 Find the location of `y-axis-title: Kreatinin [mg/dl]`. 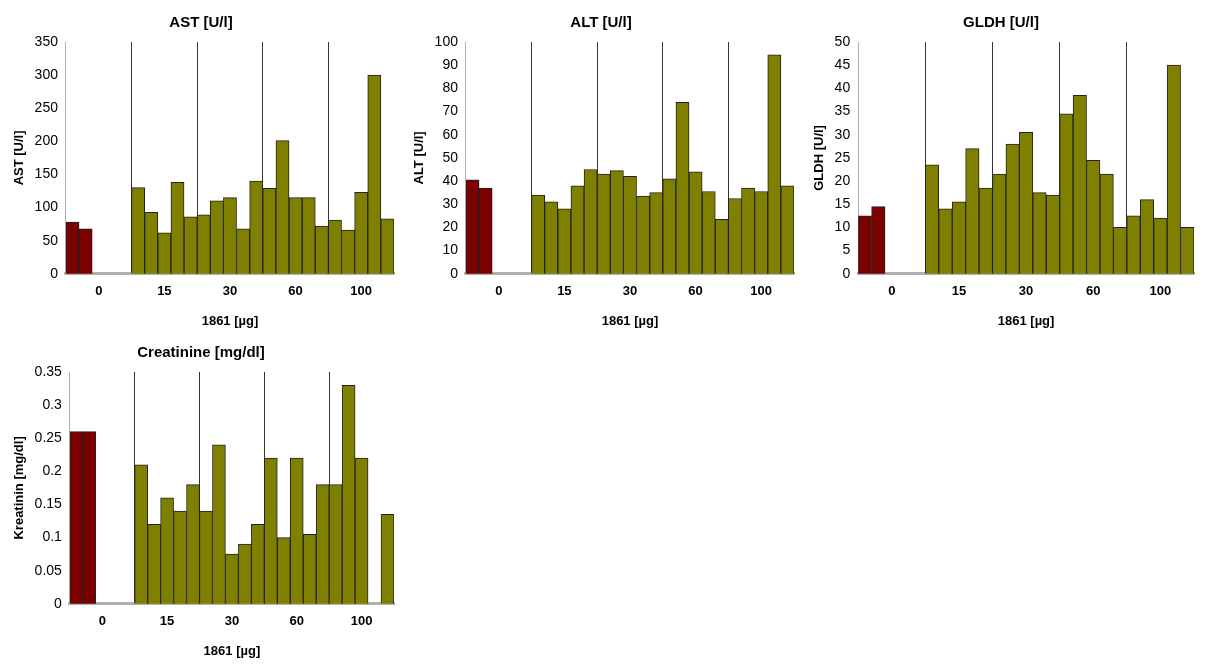

y-axis-title: Kreatinin [mg/dl] is located at coordinates (19, 488).